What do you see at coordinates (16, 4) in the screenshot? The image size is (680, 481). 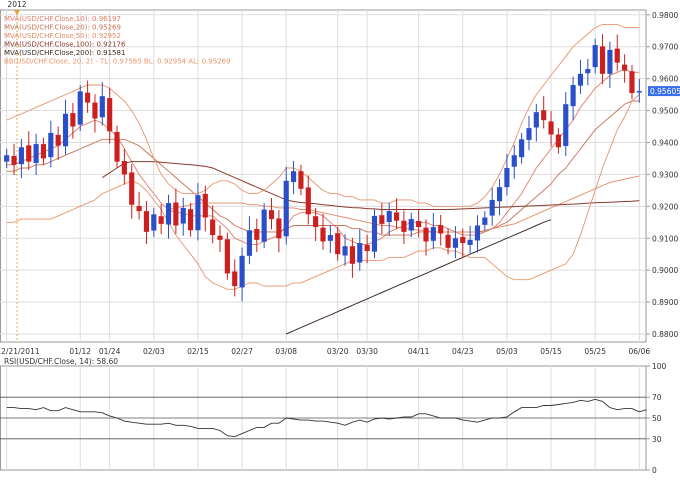 I see `year-label: 2012` at bounding box center [16, 4].